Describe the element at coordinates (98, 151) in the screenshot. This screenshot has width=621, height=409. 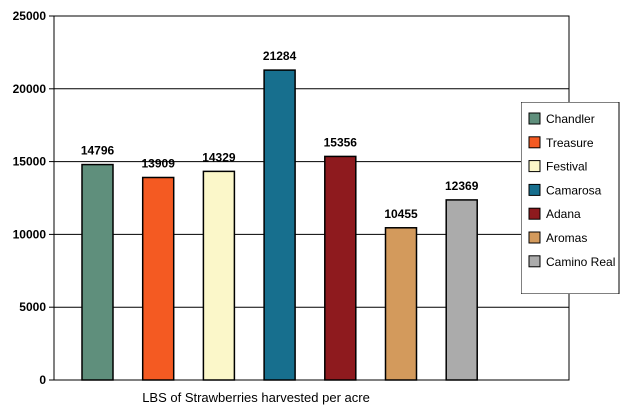
I see `data-label: 14796` at that location.